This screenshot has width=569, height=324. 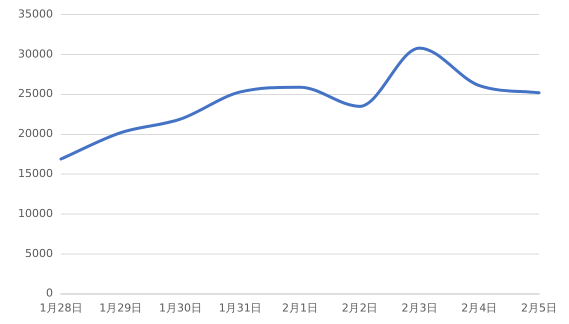 What do you see at coordinates (60, 307) in the screenshot?
I see `x-tick-label: 1月28日` at bounding box center [60, 307].